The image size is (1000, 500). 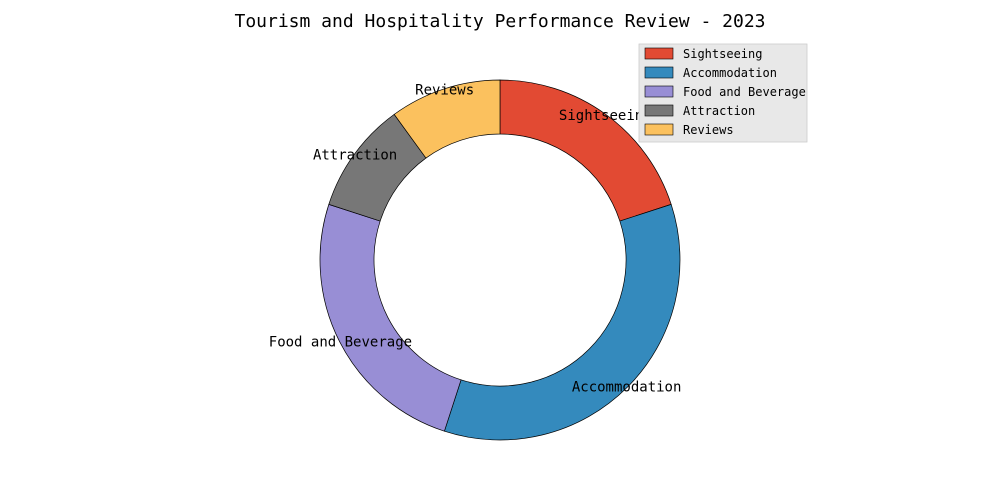 What do you see at coordinates (447, 119) in the screenshot?
I see `slice-reviews` at bounding box center [447, 119].